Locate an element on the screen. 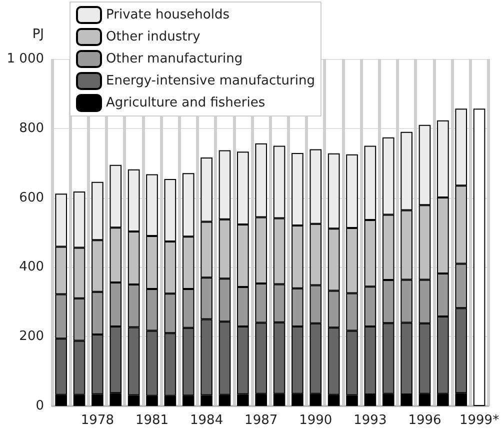 The height and width of the screenshot is (432, 502). y-tick-label: 1 000 is located at coordinates (25, 59).